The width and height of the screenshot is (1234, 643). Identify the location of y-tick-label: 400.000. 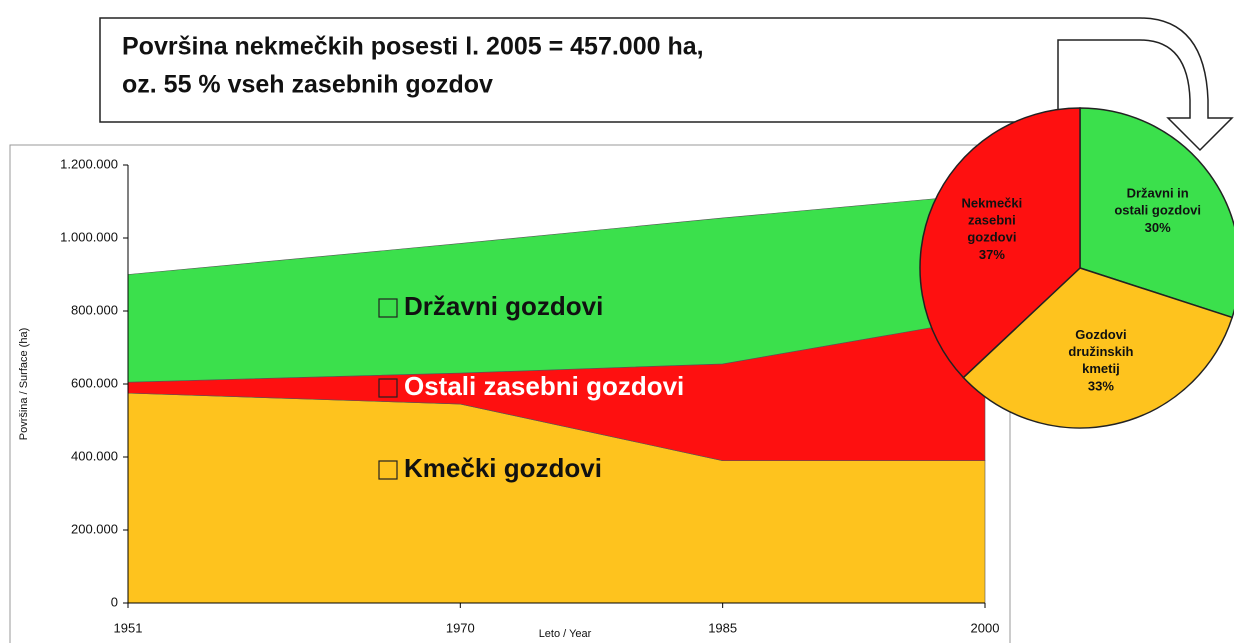
(94, 455).